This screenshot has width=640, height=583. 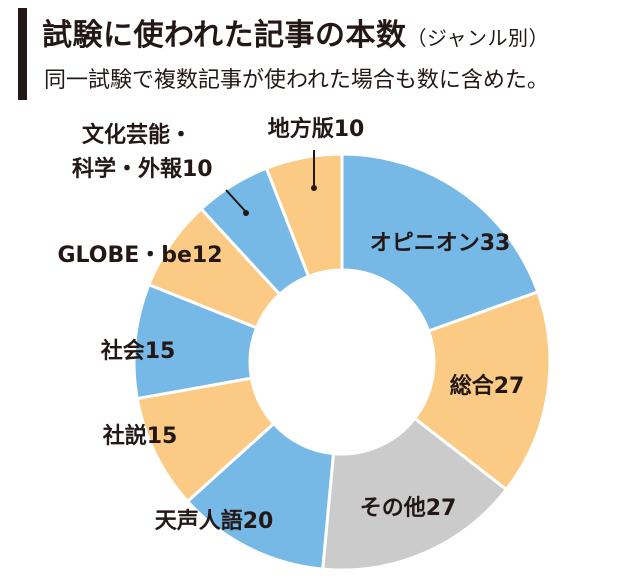 I want to click on leader-dot-culture, so click(x=246, y=213).